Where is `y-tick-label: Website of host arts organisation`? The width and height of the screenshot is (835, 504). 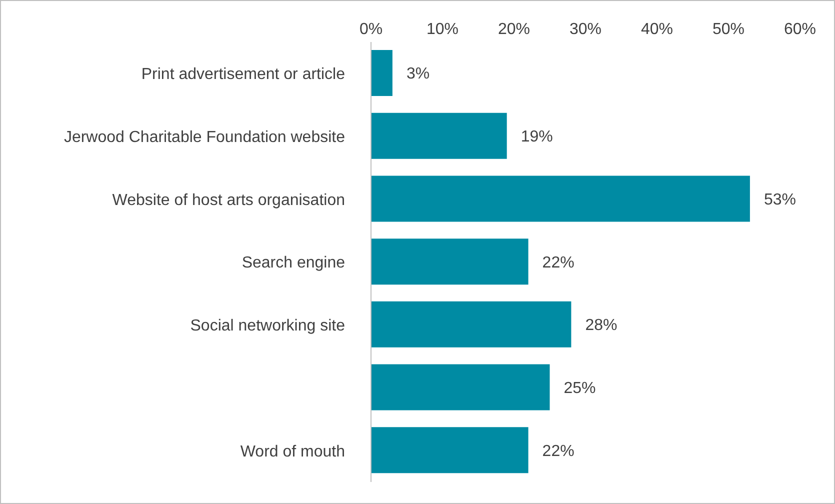
y-tick-label: Website of host arts organisation is located at coordinates (228, 200).